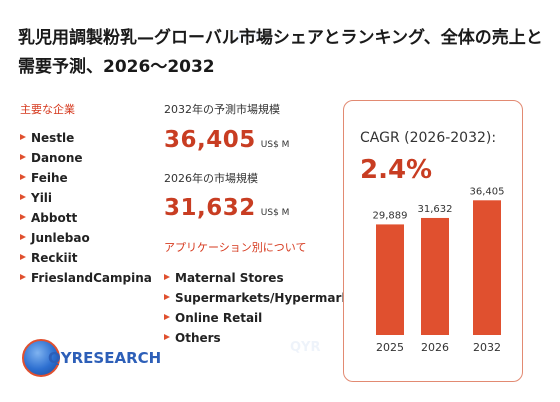 The width and height of the screenshot is (560, 402). I want to click on market-2032-unit: US$ M, so click(275, 145).